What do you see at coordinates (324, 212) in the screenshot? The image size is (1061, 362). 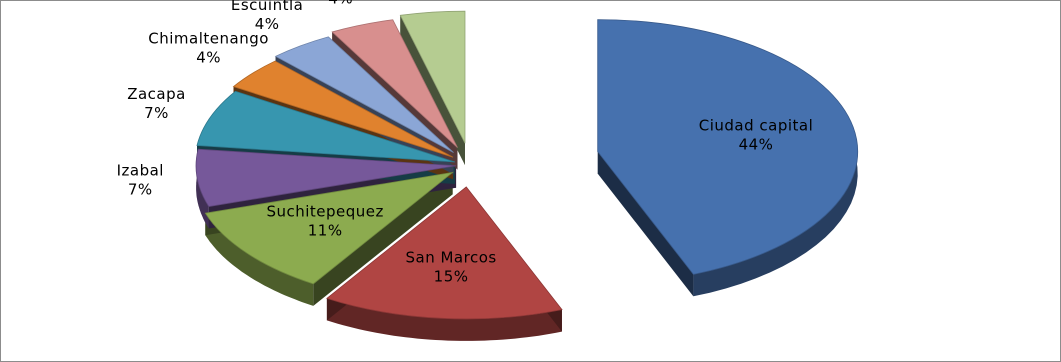 I see `slice-label-name: Suchitepequez` at bounding box center [324, 212].